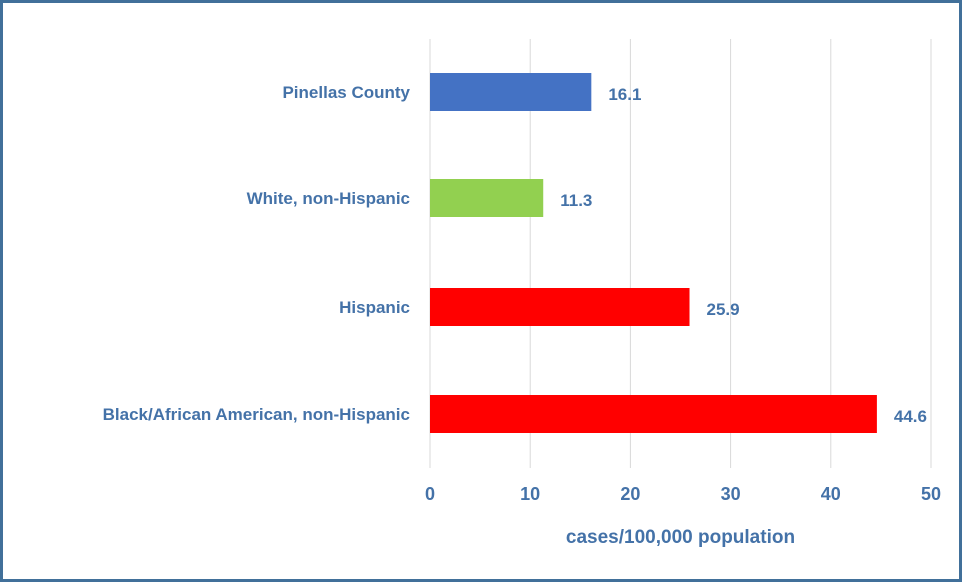 The height and width of the screenshot is (585, 962). I want to click on x-tick-label: 20, so click(630, 494).